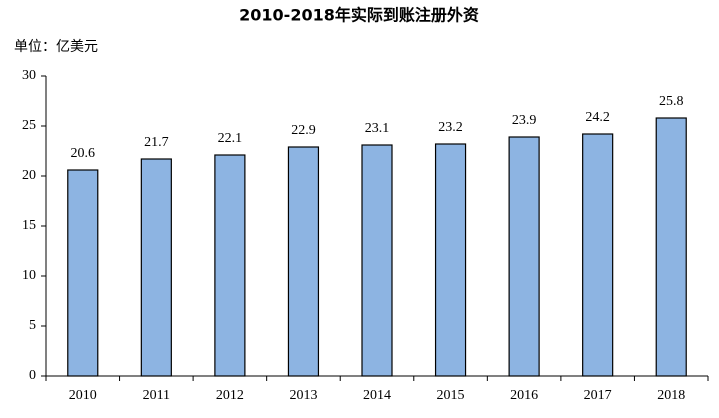 This screenshot has width=719, height=418. What do you see at coordinates (303, 130) in the screenshot?
I see `data-label: 22.9` at bounding box center [303, 130].